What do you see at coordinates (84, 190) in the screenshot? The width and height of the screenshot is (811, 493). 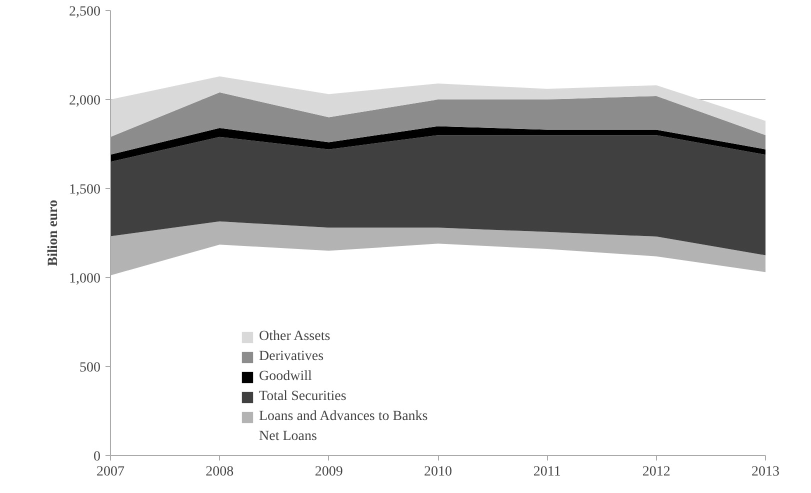 I see `y-tick-label: 1,500` at bounding box center [84, 190].